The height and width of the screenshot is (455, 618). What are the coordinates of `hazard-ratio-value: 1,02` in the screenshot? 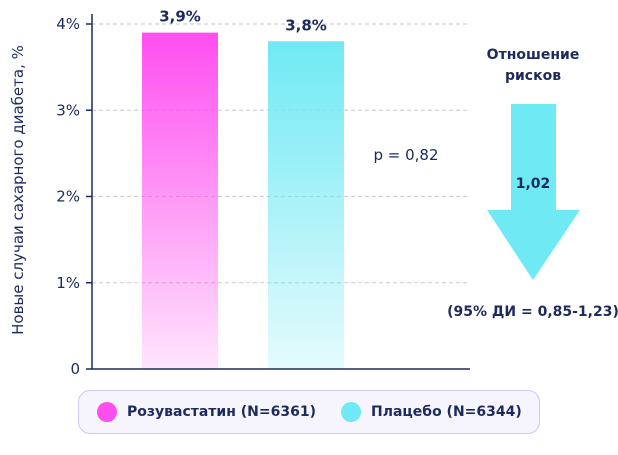 It's located at (533, 184).